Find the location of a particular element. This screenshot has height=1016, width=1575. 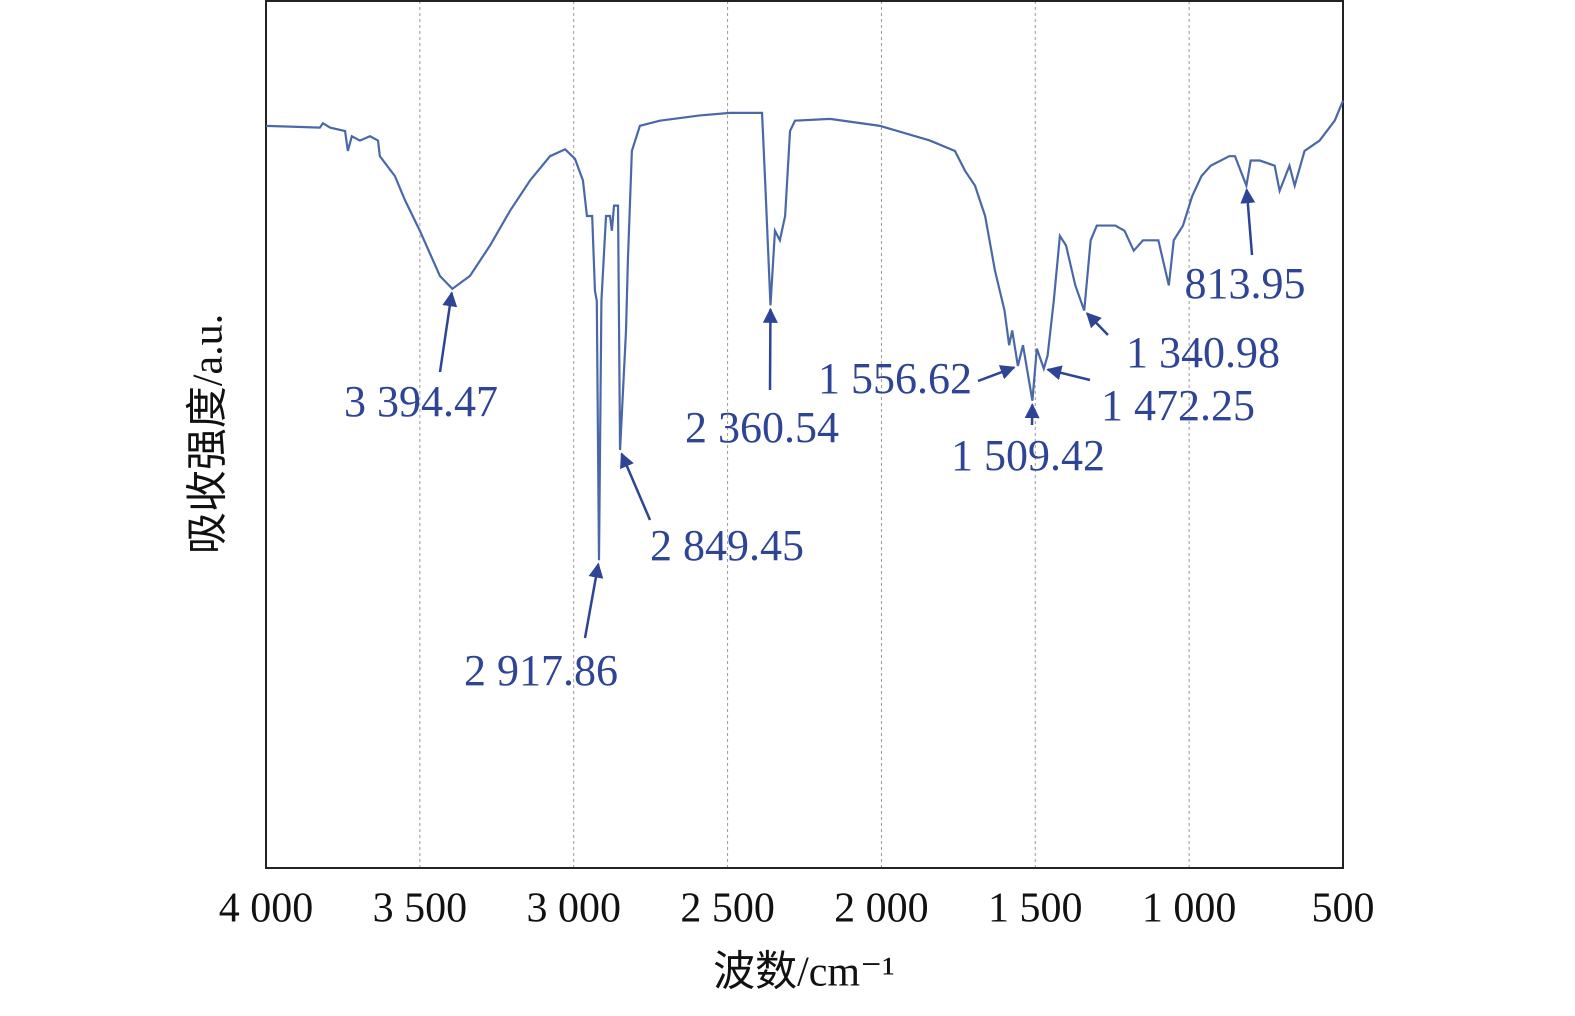

annotation-label: 2 917.86 is located at coordinates (541, 670).